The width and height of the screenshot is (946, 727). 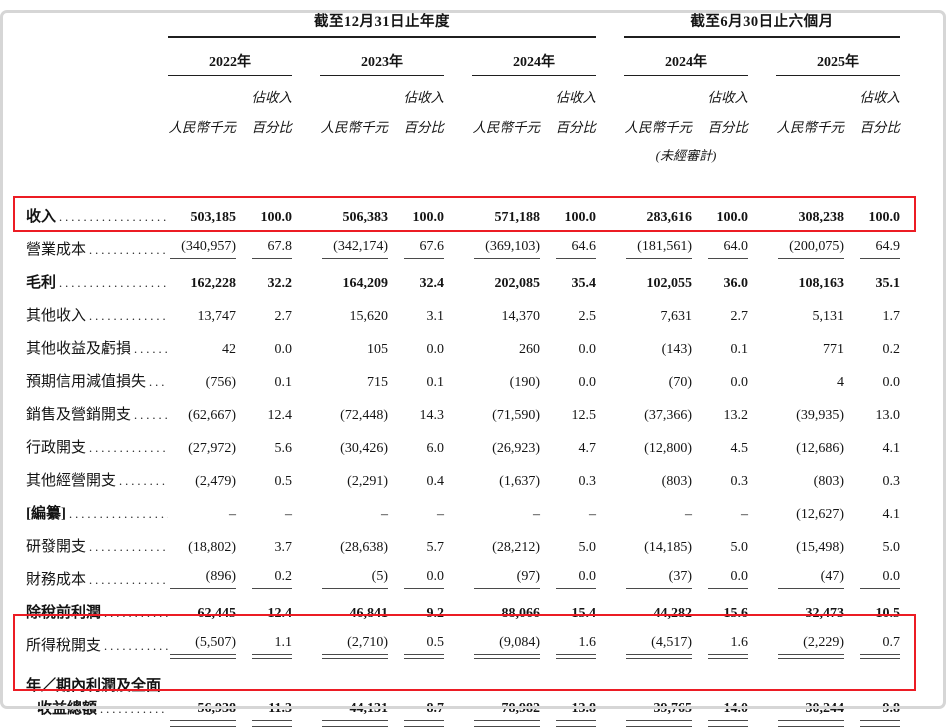 I want to click on unaudited-note-row: (未經審計), so click(x=463, y=151).